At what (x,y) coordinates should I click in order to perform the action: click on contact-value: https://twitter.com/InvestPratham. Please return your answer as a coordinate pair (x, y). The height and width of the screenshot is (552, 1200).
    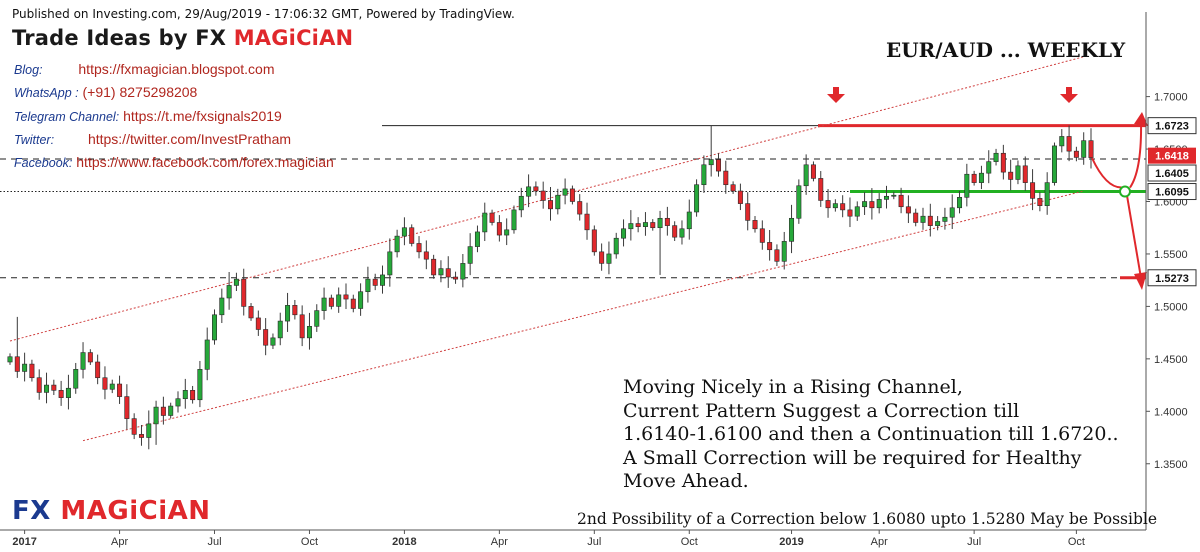
    Looking at the image, I should click on (189, 138).